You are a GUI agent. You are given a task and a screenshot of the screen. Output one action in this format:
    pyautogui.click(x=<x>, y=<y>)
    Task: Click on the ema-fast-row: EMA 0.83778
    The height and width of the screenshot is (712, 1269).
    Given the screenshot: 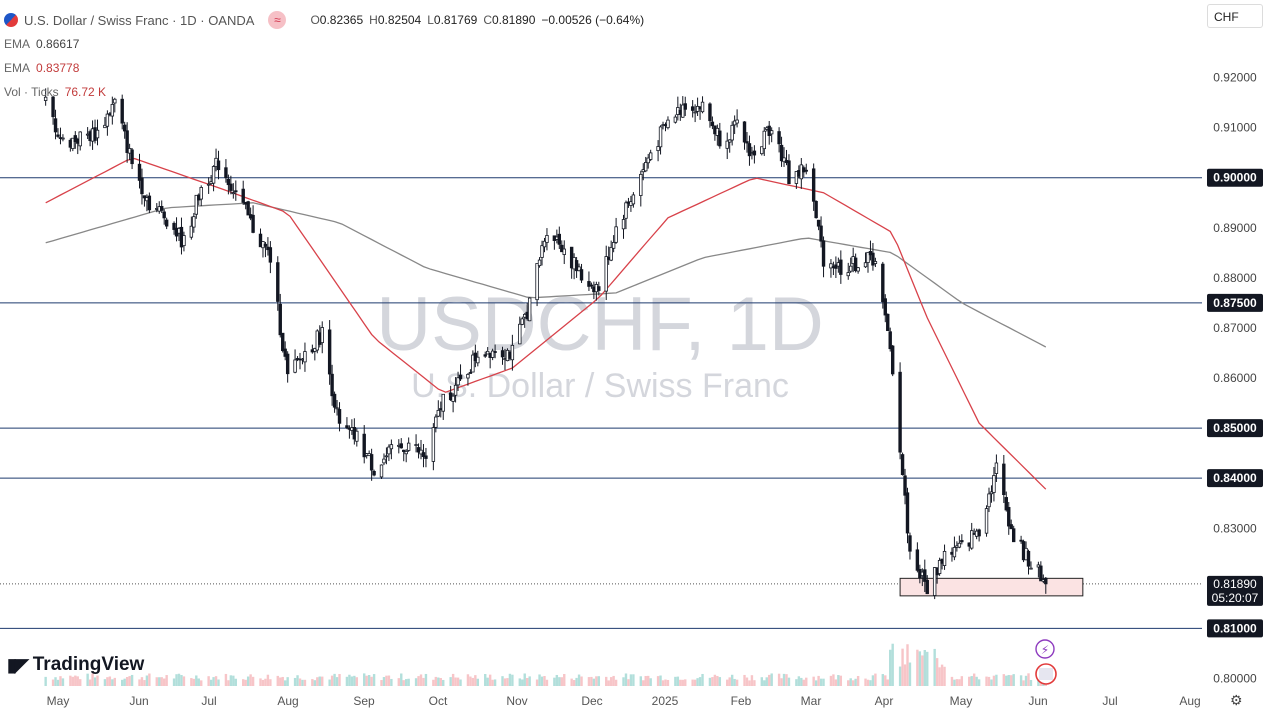 What is the action you would take?
    pyautogui.click(x=324, y=68)
    